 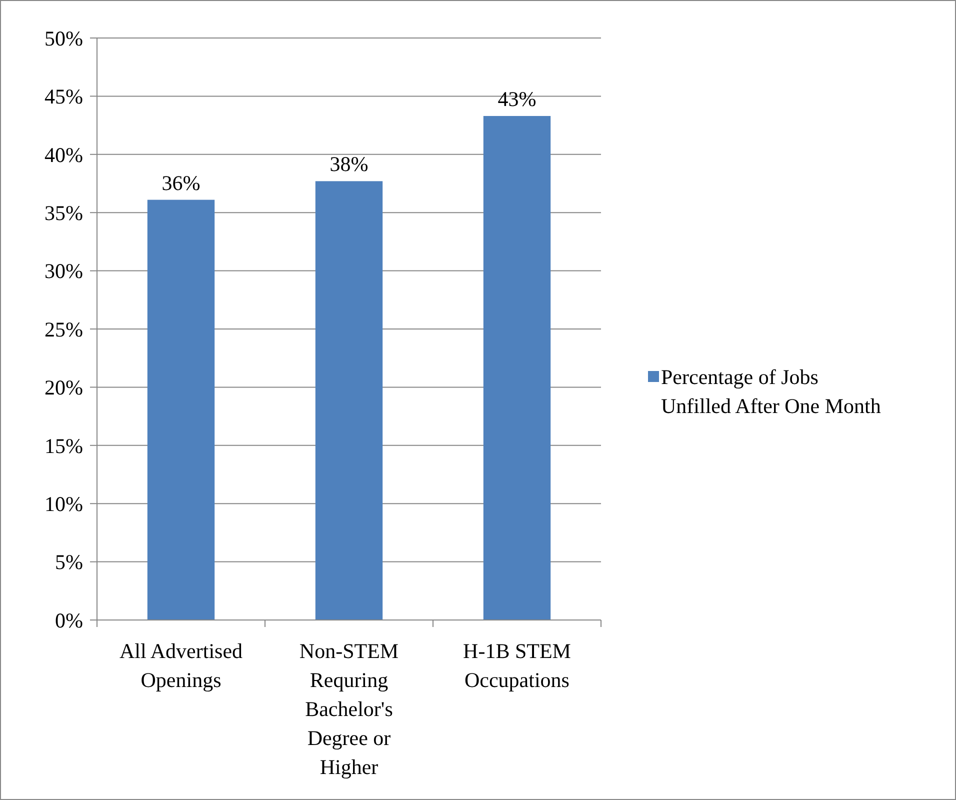 What do you see at coordinates (181, 182) in the screenshot?
I see `data-label: 36%` at bounding box center [181, 182].